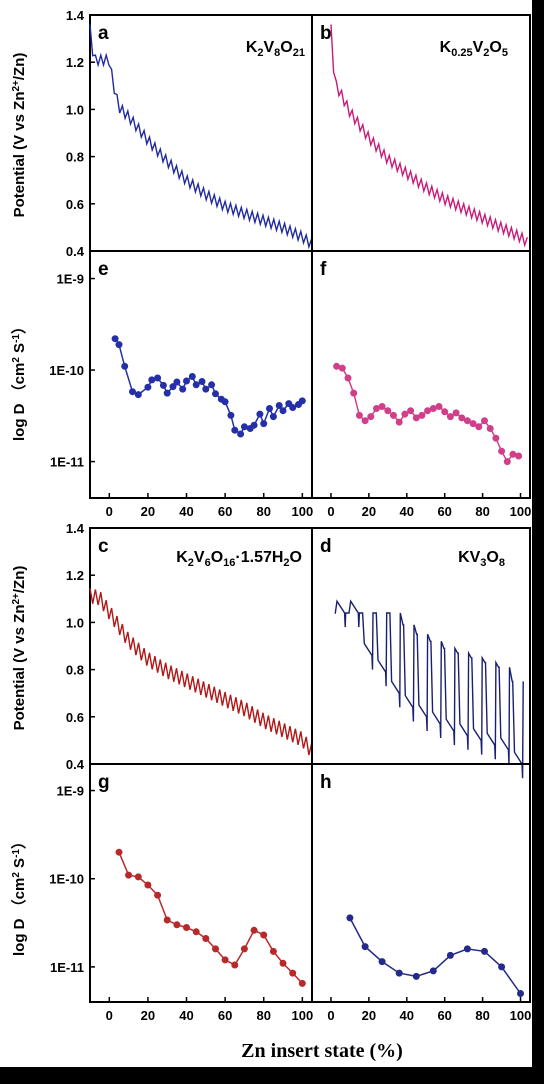 The height and width of the screenshot is (1084, 544). What do you see at coordinates (330, 511) in the screenshot?
I see `x-tick-label-f: 0` at bounding box center [330, 511].